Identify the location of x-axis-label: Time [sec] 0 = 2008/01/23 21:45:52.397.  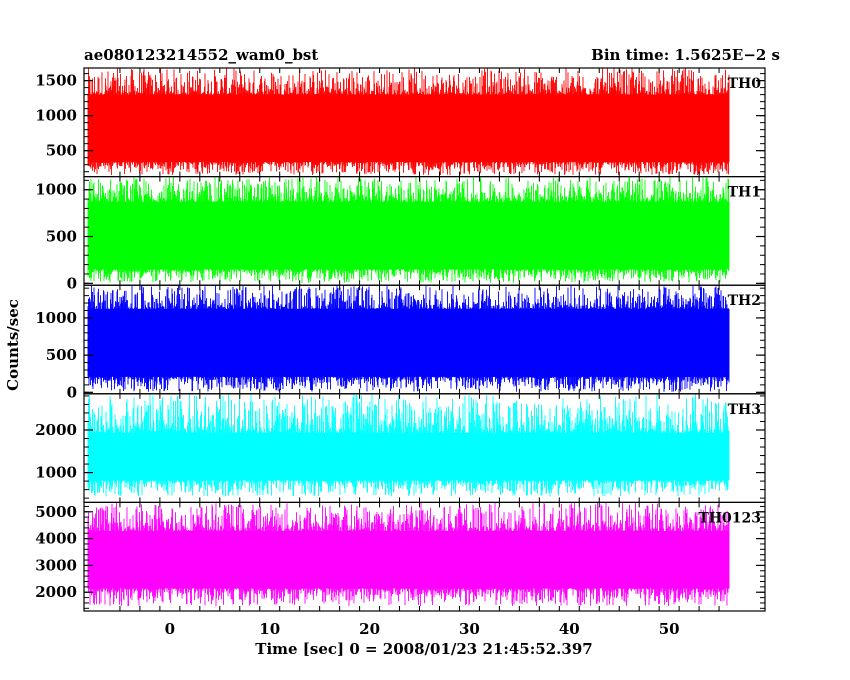
(423, 649).